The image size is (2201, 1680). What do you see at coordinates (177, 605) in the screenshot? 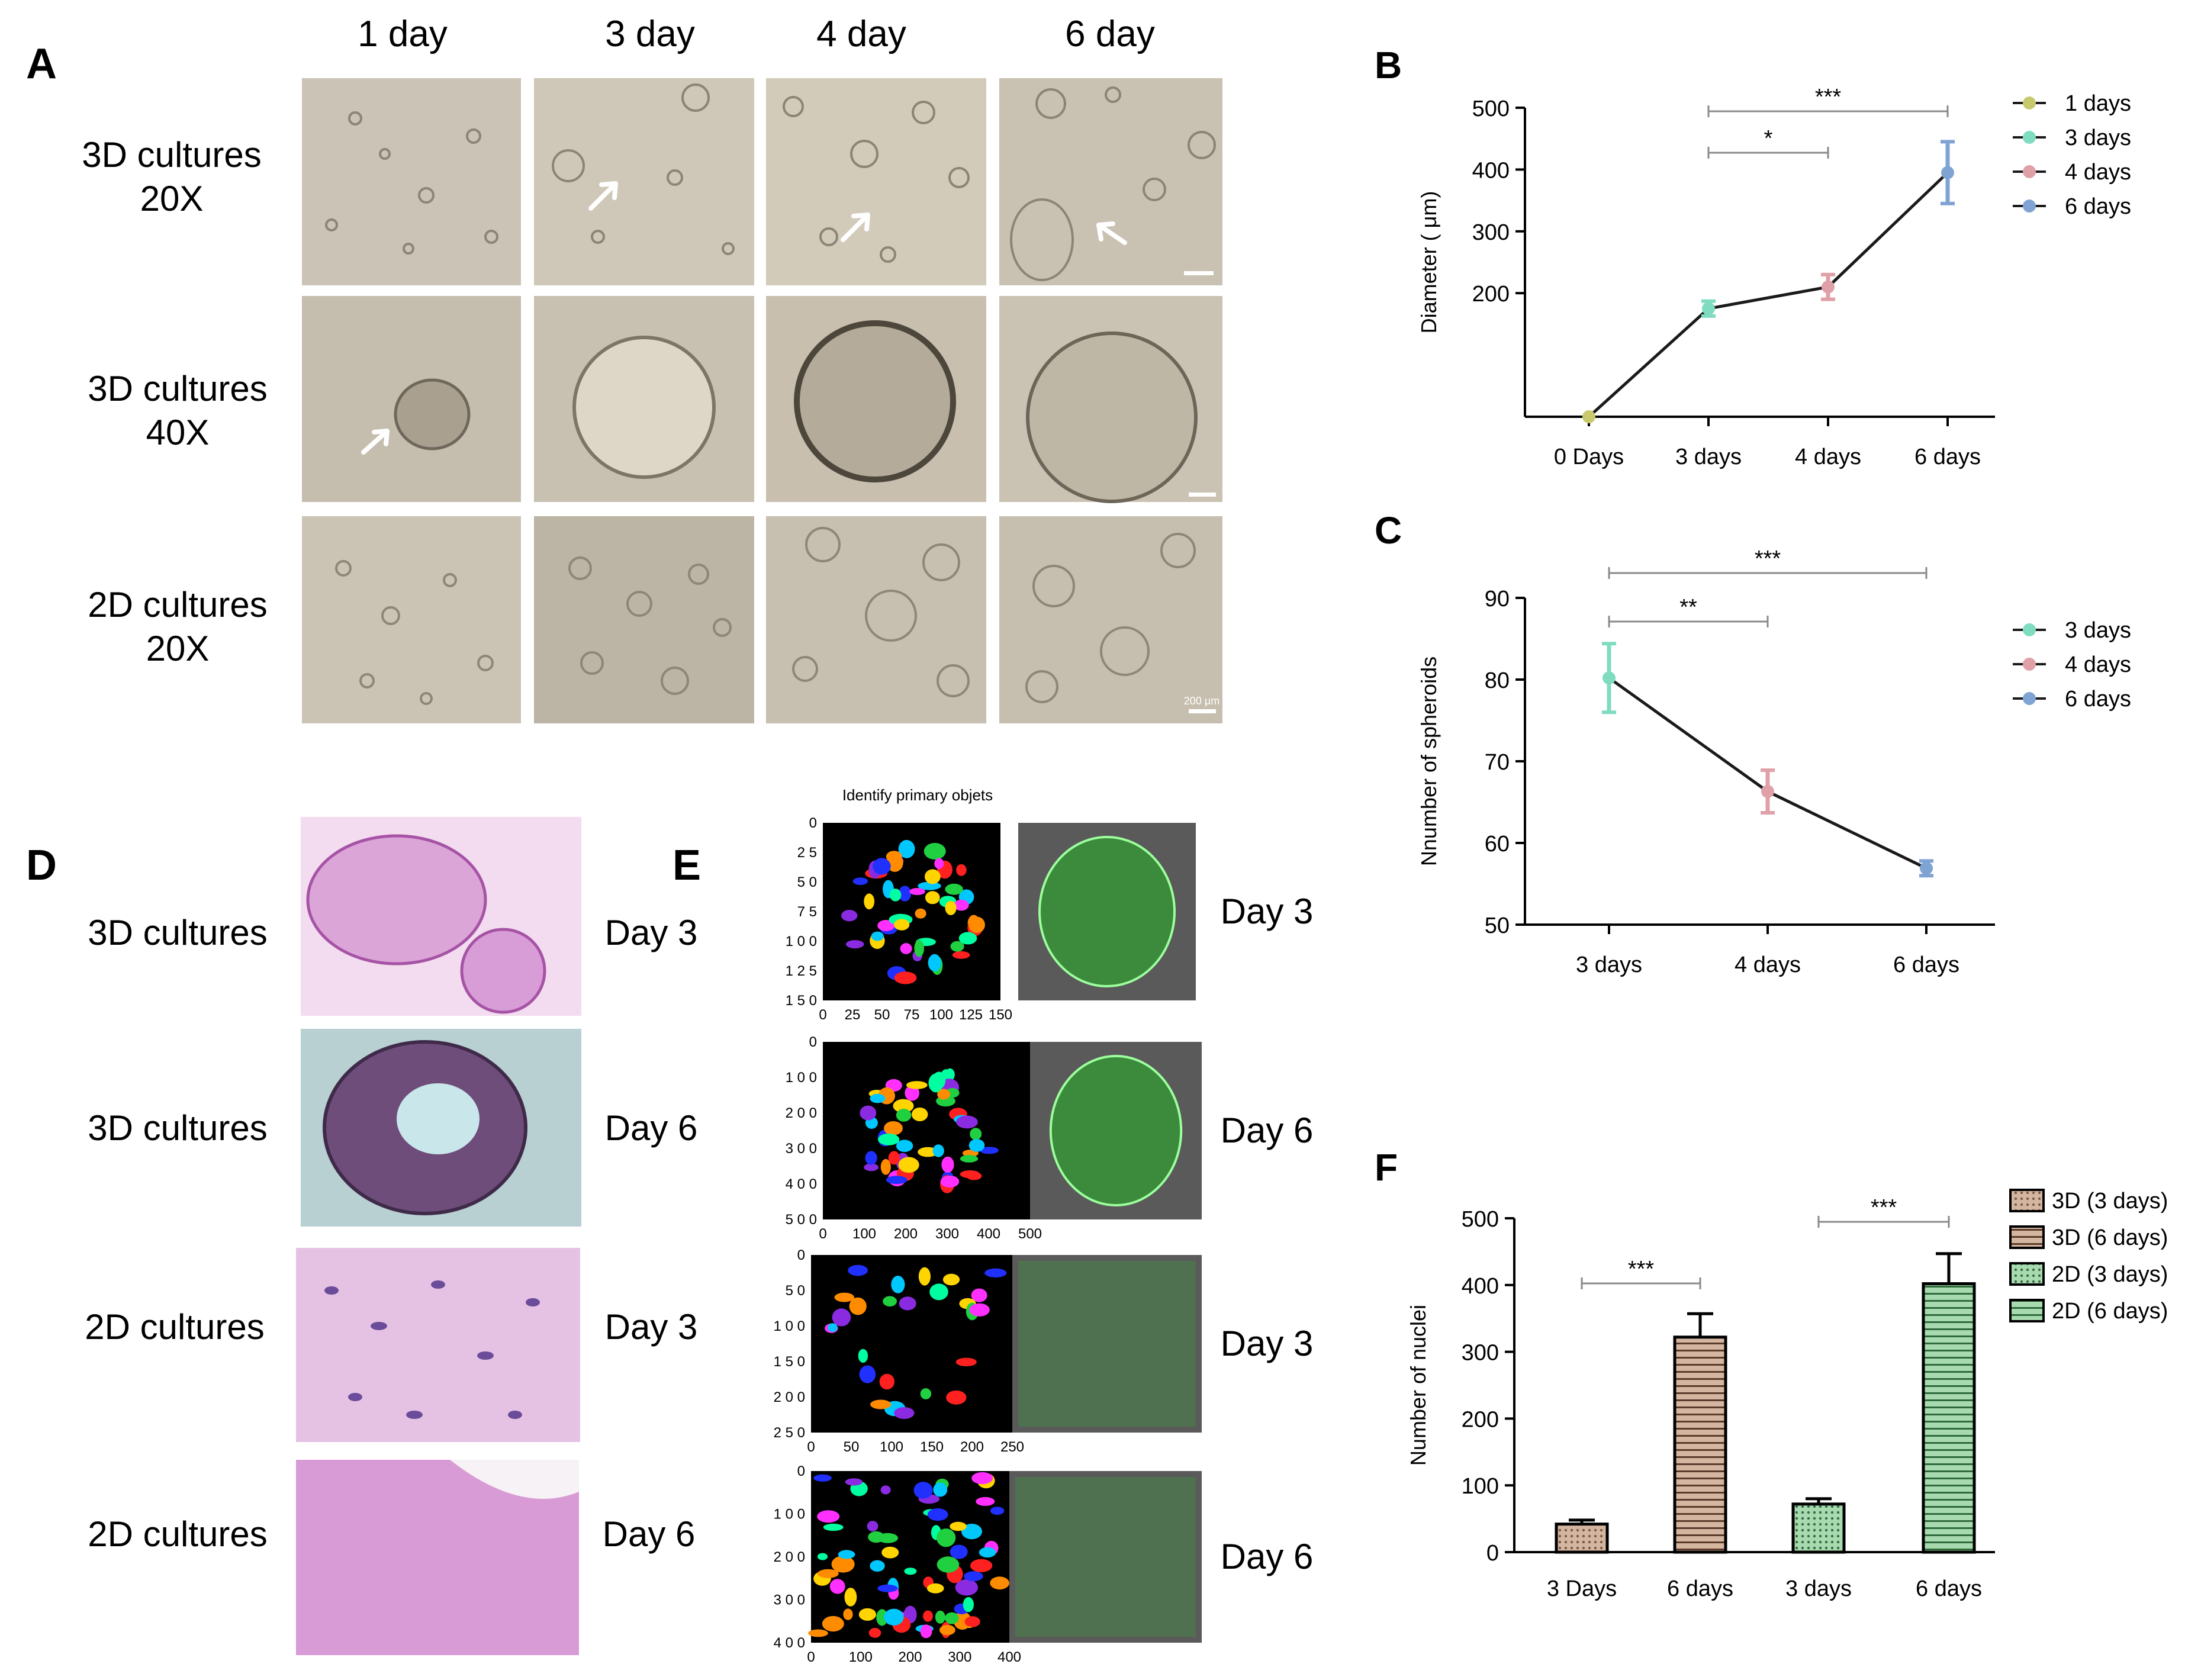
I see `row-label-3a: 2D cultures` at bounding box center [177, 605].